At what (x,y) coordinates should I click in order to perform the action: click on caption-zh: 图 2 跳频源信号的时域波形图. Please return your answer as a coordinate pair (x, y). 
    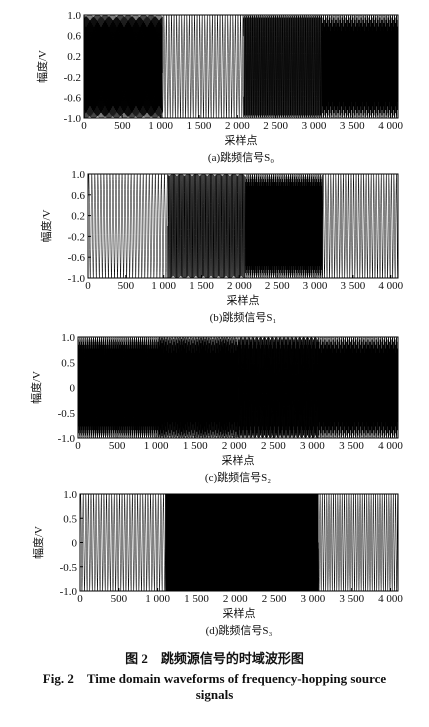
    Looking at the image, I should click on (214, 658).